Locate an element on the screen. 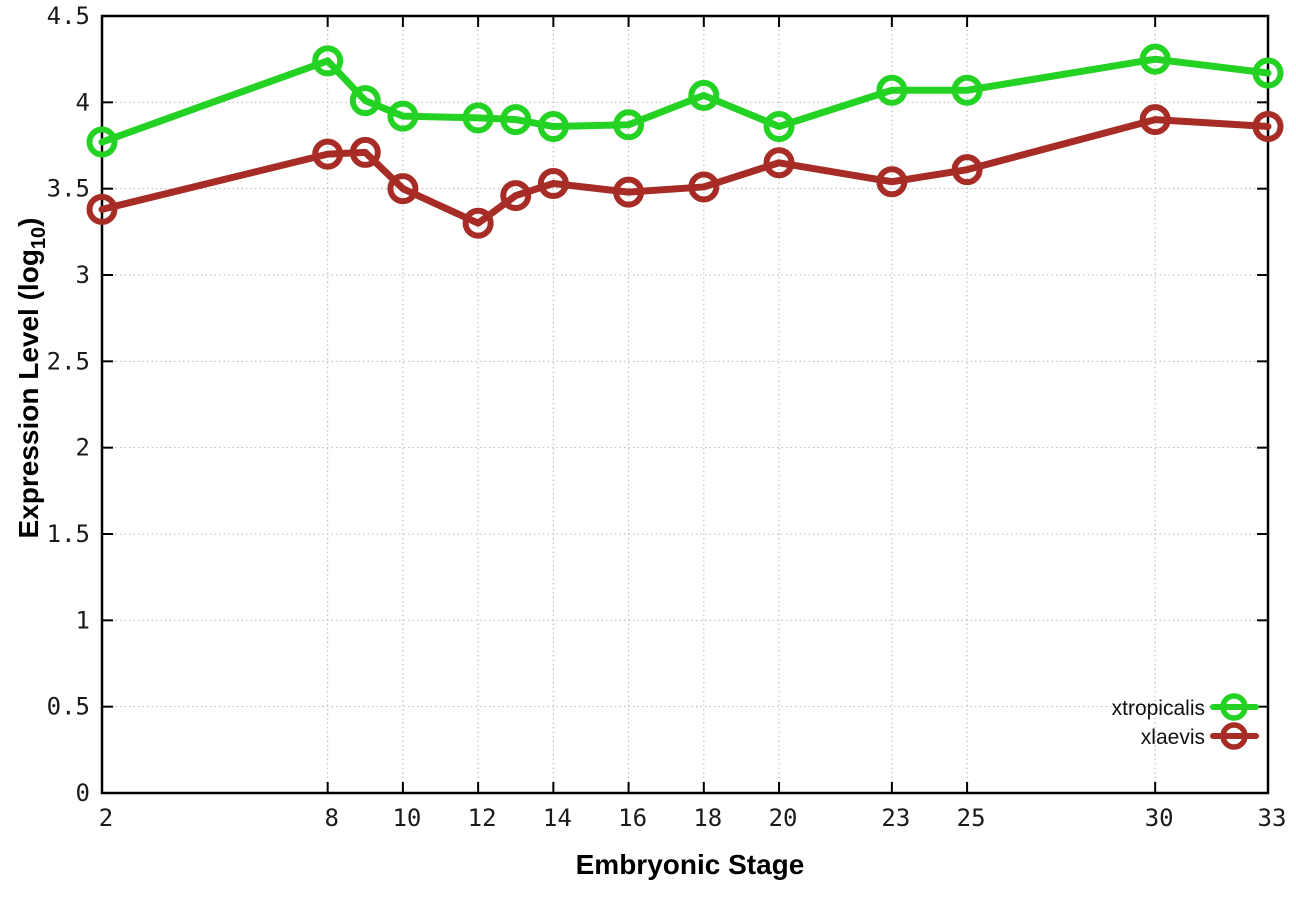 Image resolution: width=1296 pixels, height=907 pixels. x-tick-label: 2 is located at coordinates (106, 818).